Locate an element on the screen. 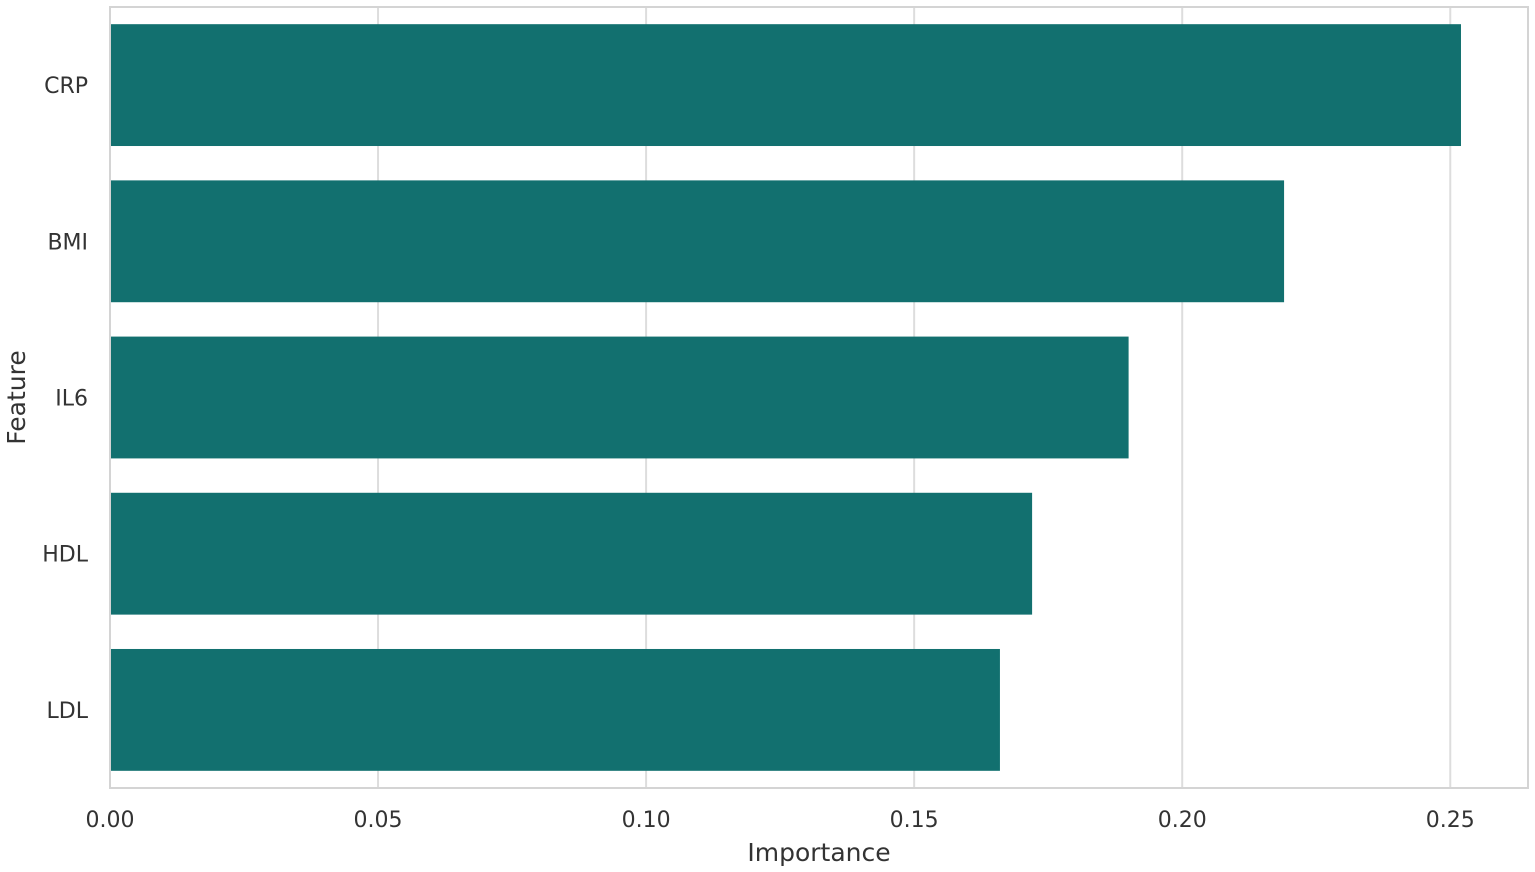 This screenshot has height=872, width=1535. bar-hdl is located at coordinates (571, 553).